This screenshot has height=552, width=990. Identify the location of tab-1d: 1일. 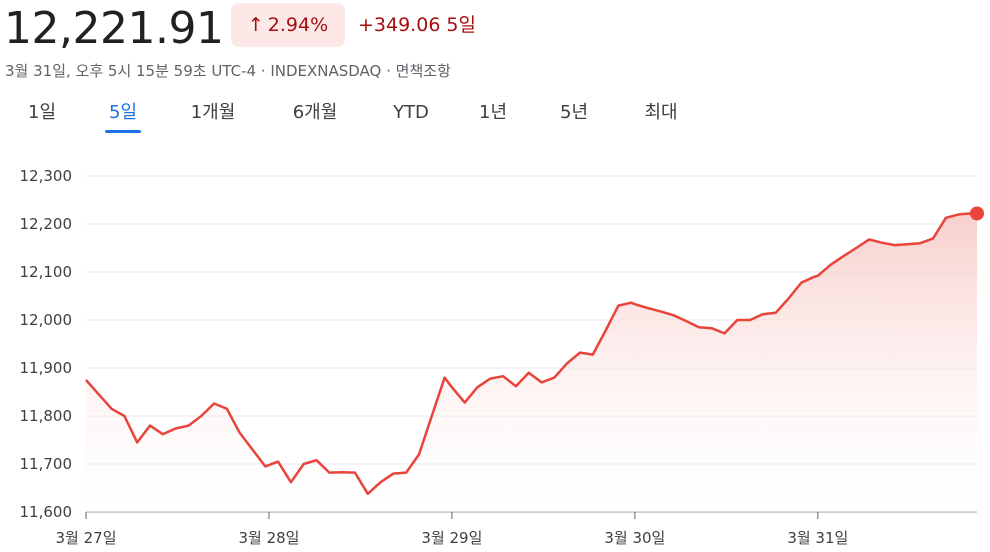
(42, 112).